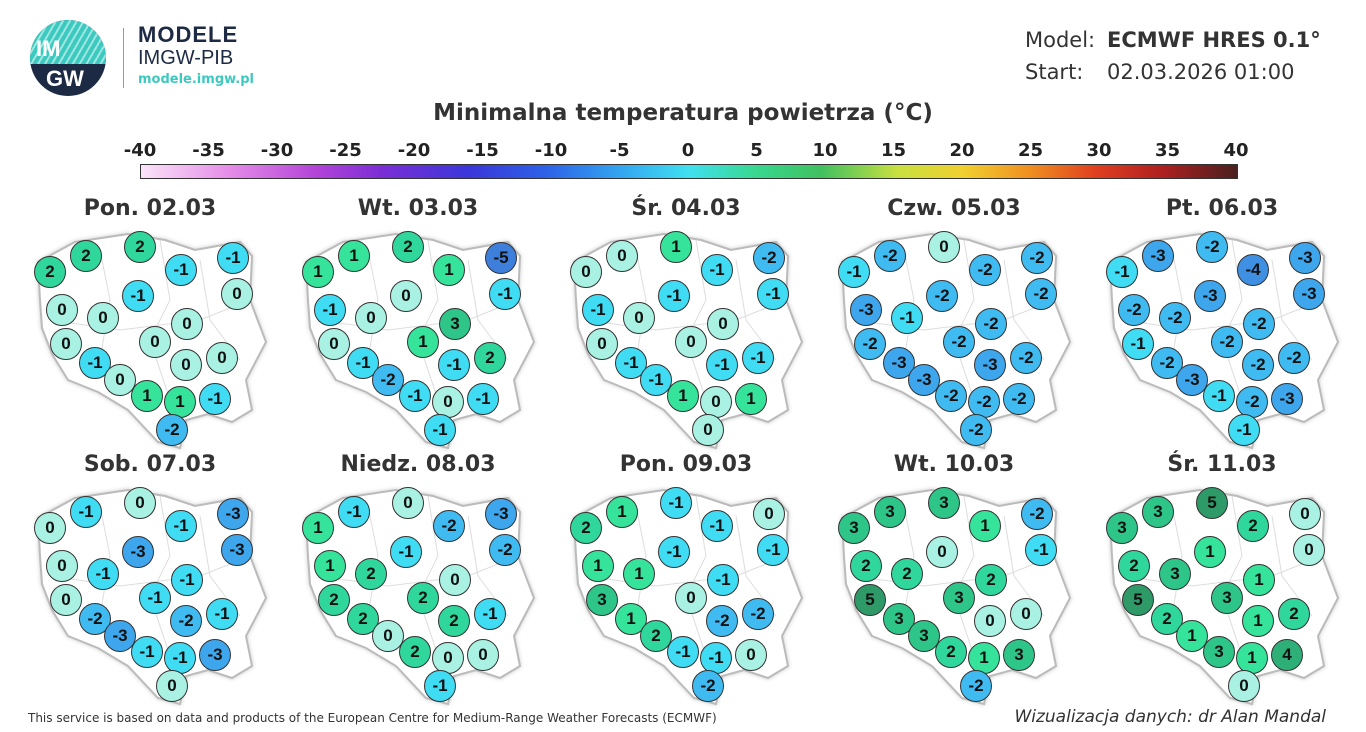 This screenshot has width=1366, height=732. Describe the element at coordinates (1060, 40) in the screenshot. I see `model-label: Model:` at that location.